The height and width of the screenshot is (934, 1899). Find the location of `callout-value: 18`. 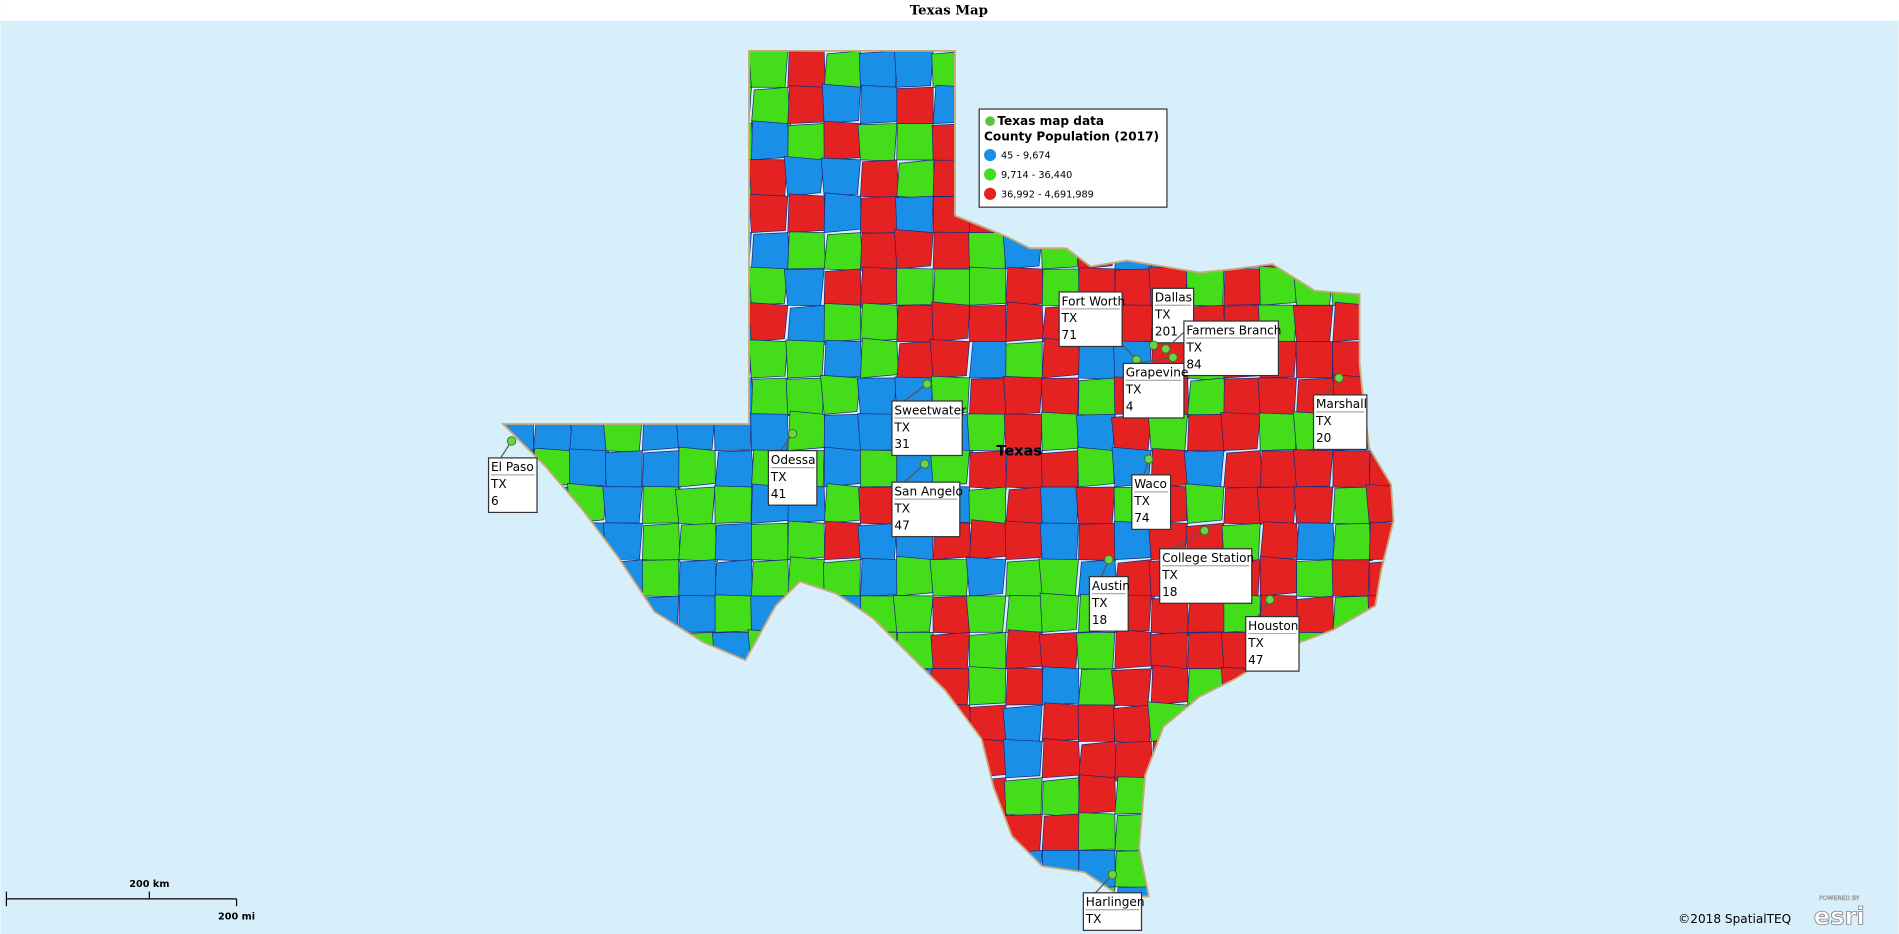

callout-value: 18 is located at coordinates (1169, 592).